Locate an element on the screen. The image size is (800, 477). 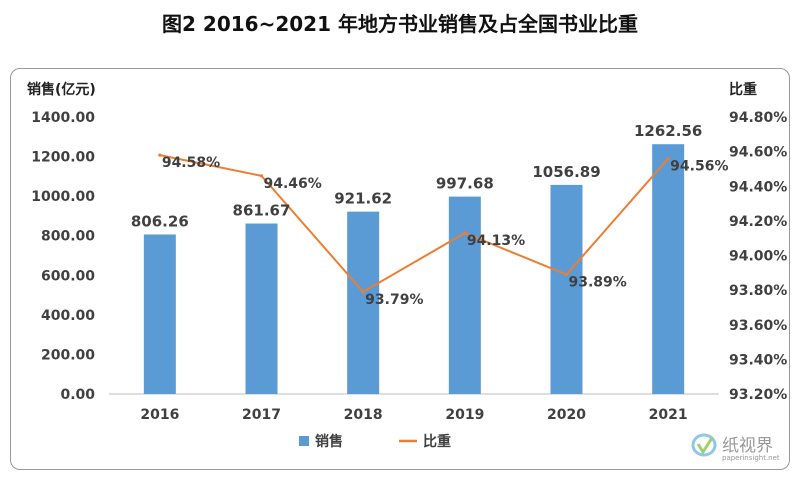
y-right-axis-title: 比重 is located at coordinates (743, 89).